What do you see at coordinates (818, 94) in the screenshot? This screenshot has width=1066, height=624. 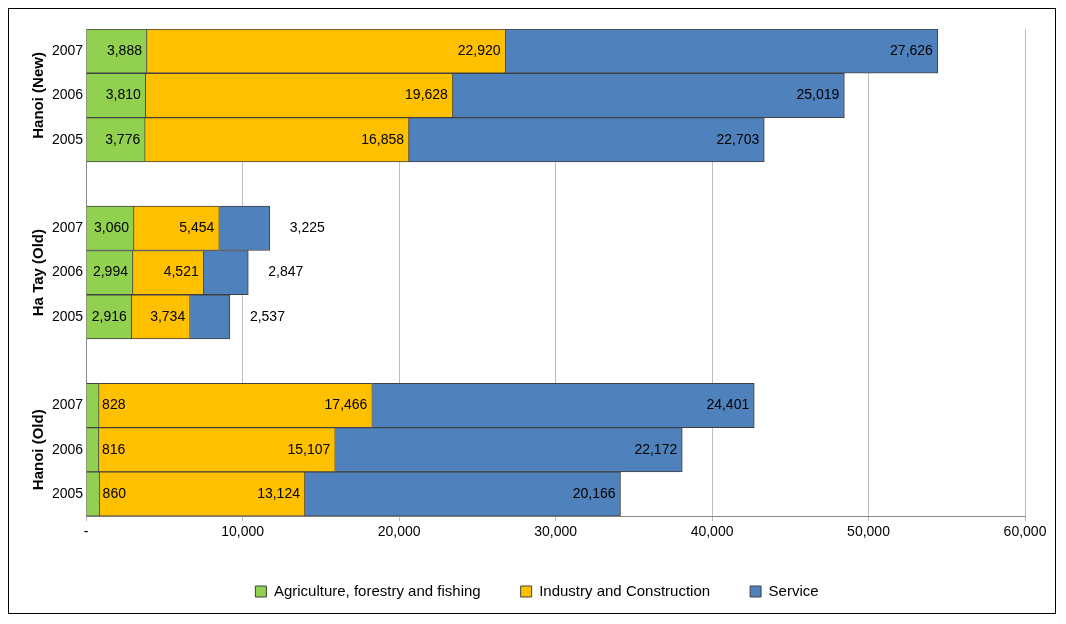 I see `data-label: 25,019` at bounding box center [818, 94].